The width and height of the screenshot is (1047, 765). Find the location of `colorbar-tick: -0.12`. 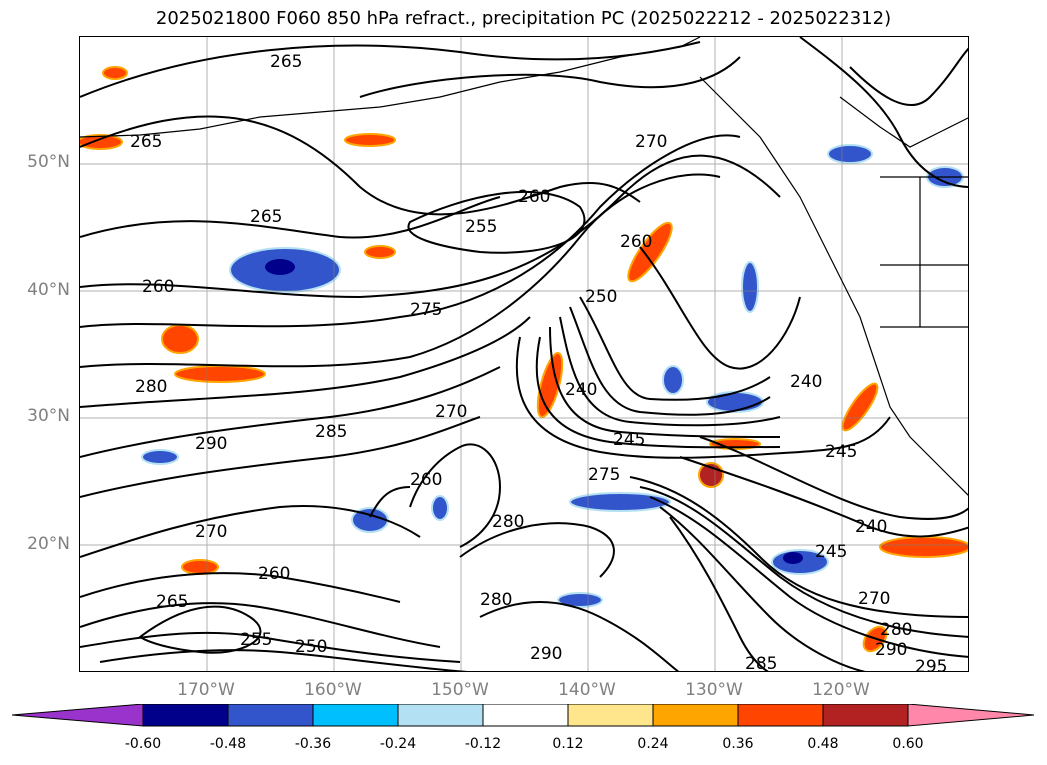

colorbar-tick: -0.12 is located at coordinates (483, 744).